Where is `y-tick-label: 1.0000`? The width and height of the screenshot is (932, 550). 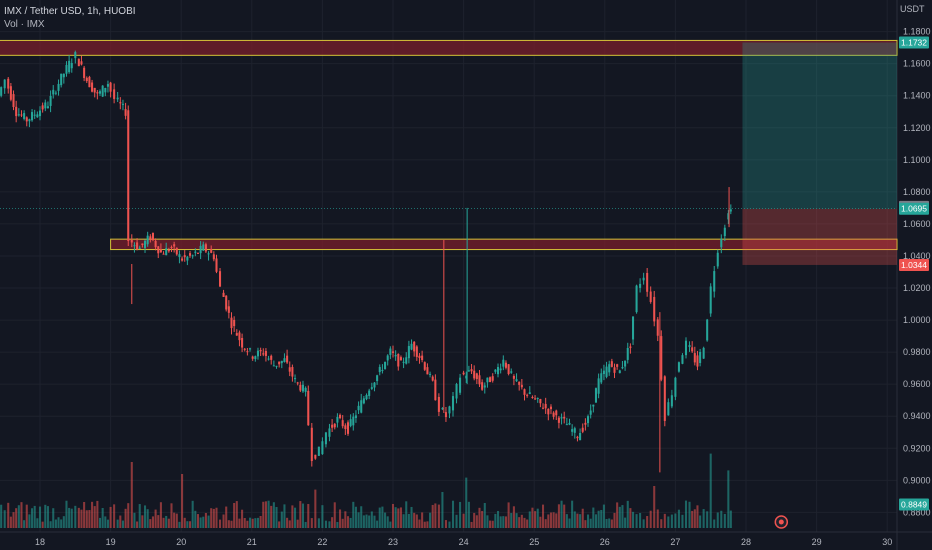 y-tick-label: 1.0000 is located at coordinates (917, 320).